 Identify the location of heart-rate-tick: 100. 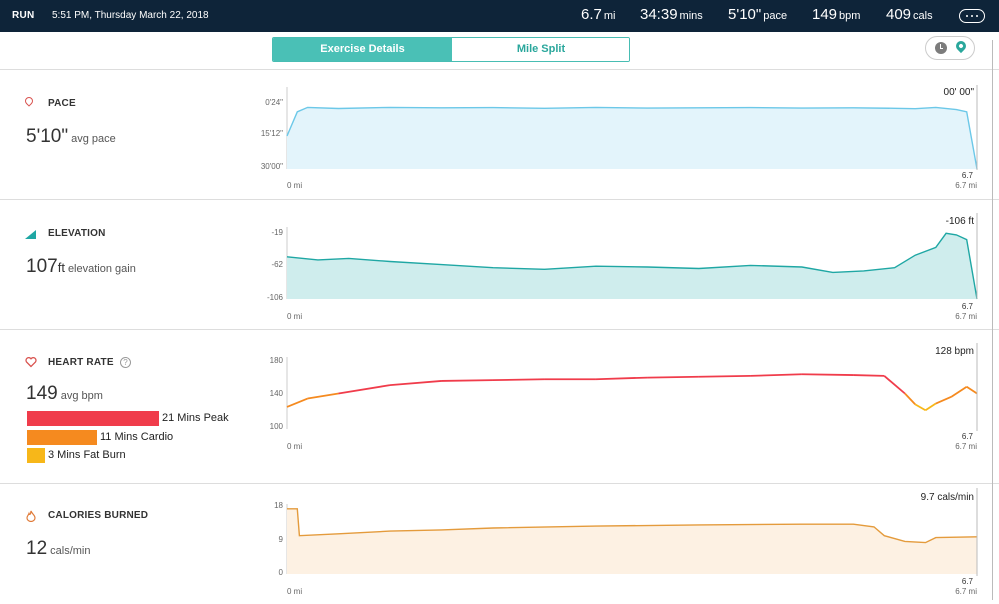
(277, 426).